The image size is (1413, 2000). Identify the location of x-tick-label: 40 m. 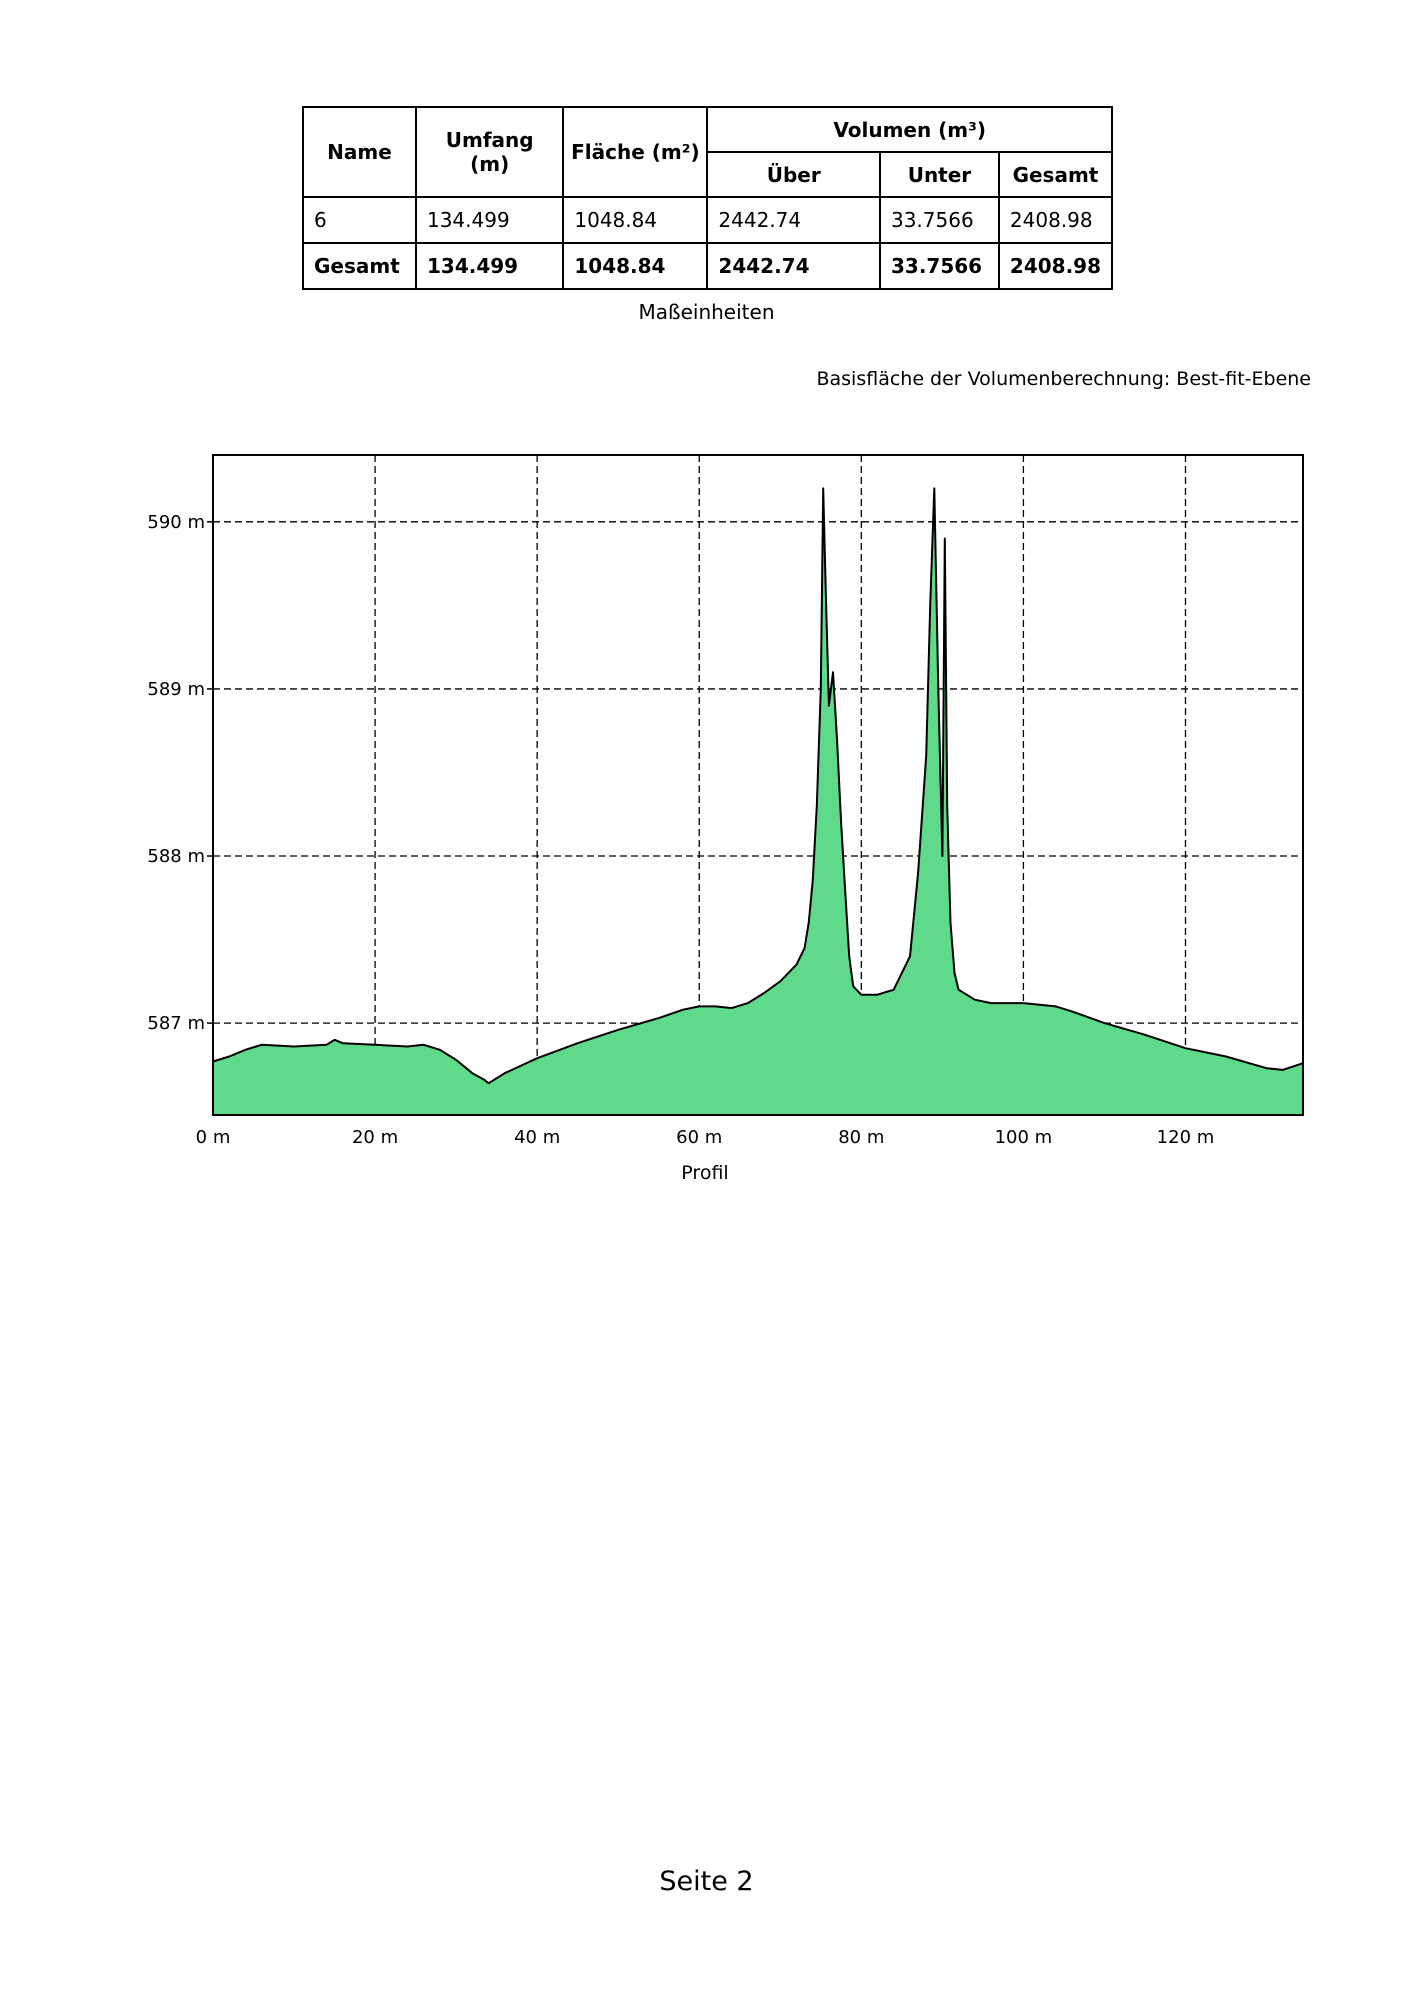
(537, 1137).